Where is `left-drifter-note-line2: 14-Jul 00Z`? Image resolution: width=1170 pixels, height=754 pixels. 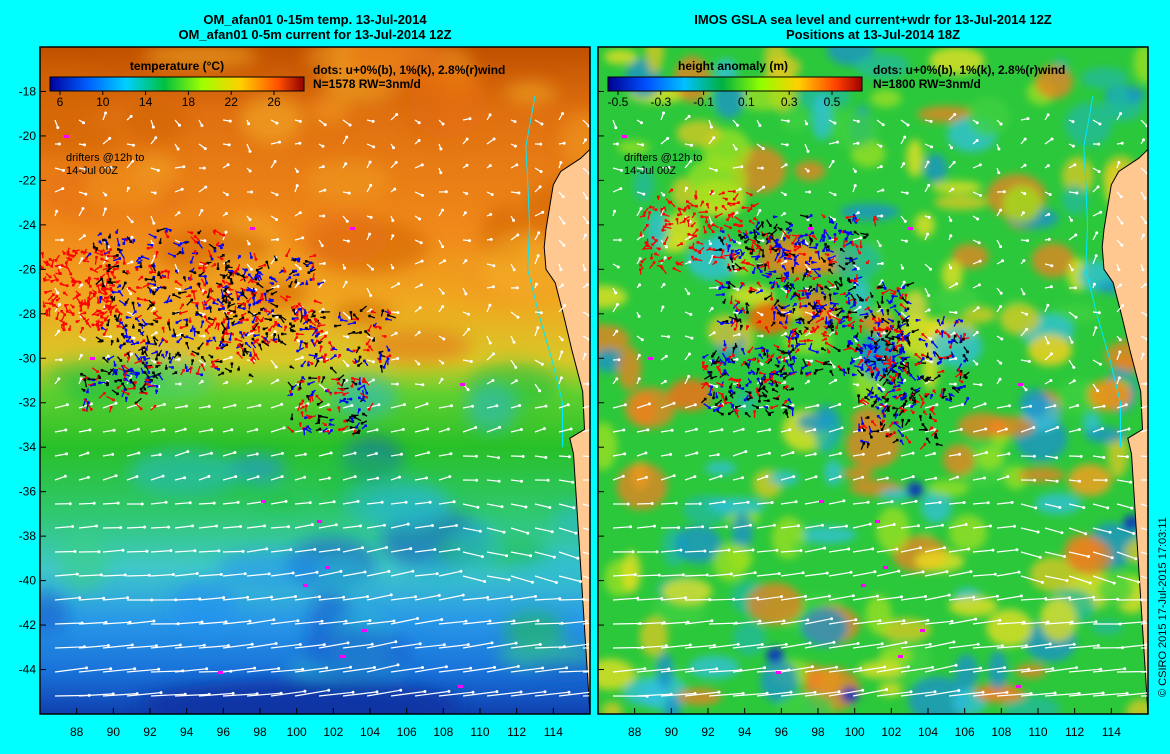
left-drifter-note-line2: 14-Jul 00Z is located at coordinates (92, 171).